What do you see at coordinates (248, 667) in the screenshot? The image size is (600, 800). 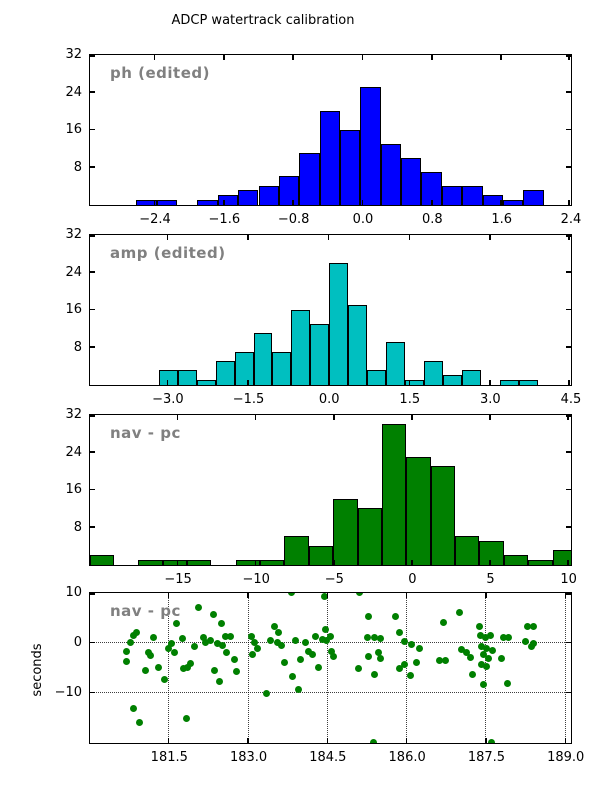 I see `gridline-vertical` at bounding box center [248, 667].